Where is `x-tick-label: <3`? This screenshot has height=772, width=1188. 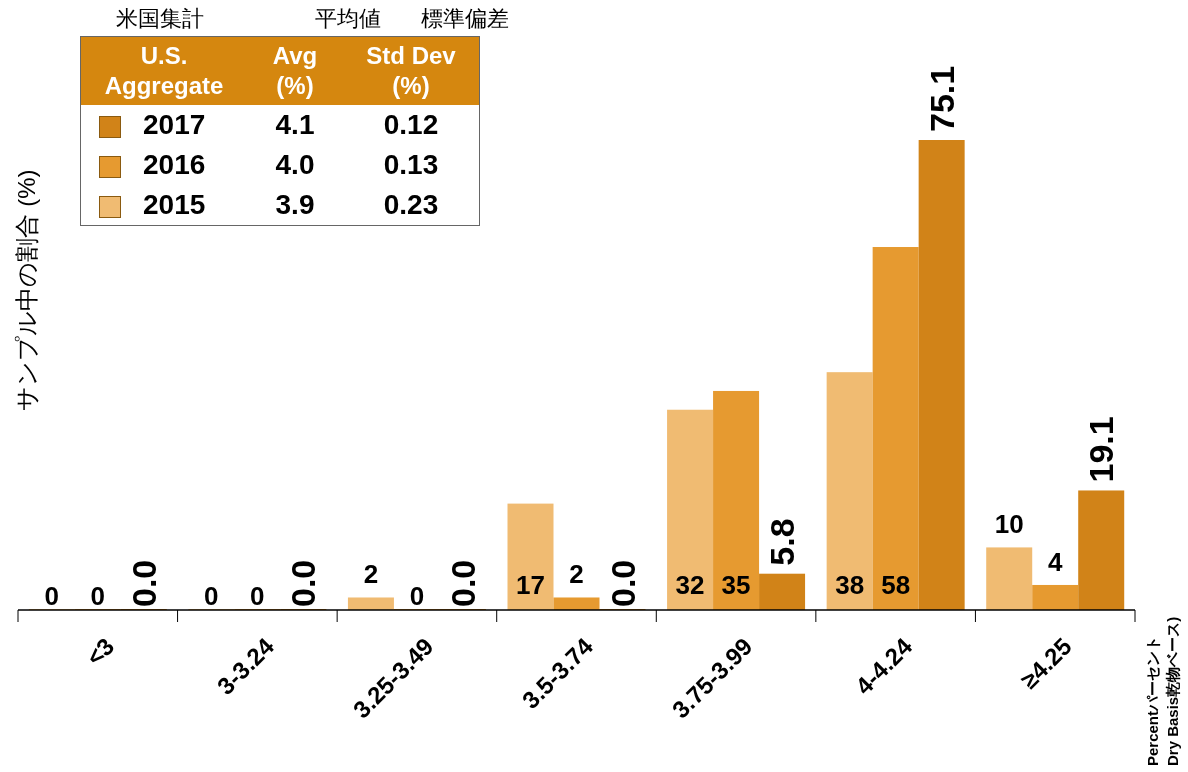 x-tick-label: <3 is located at coordinates (100, 651).